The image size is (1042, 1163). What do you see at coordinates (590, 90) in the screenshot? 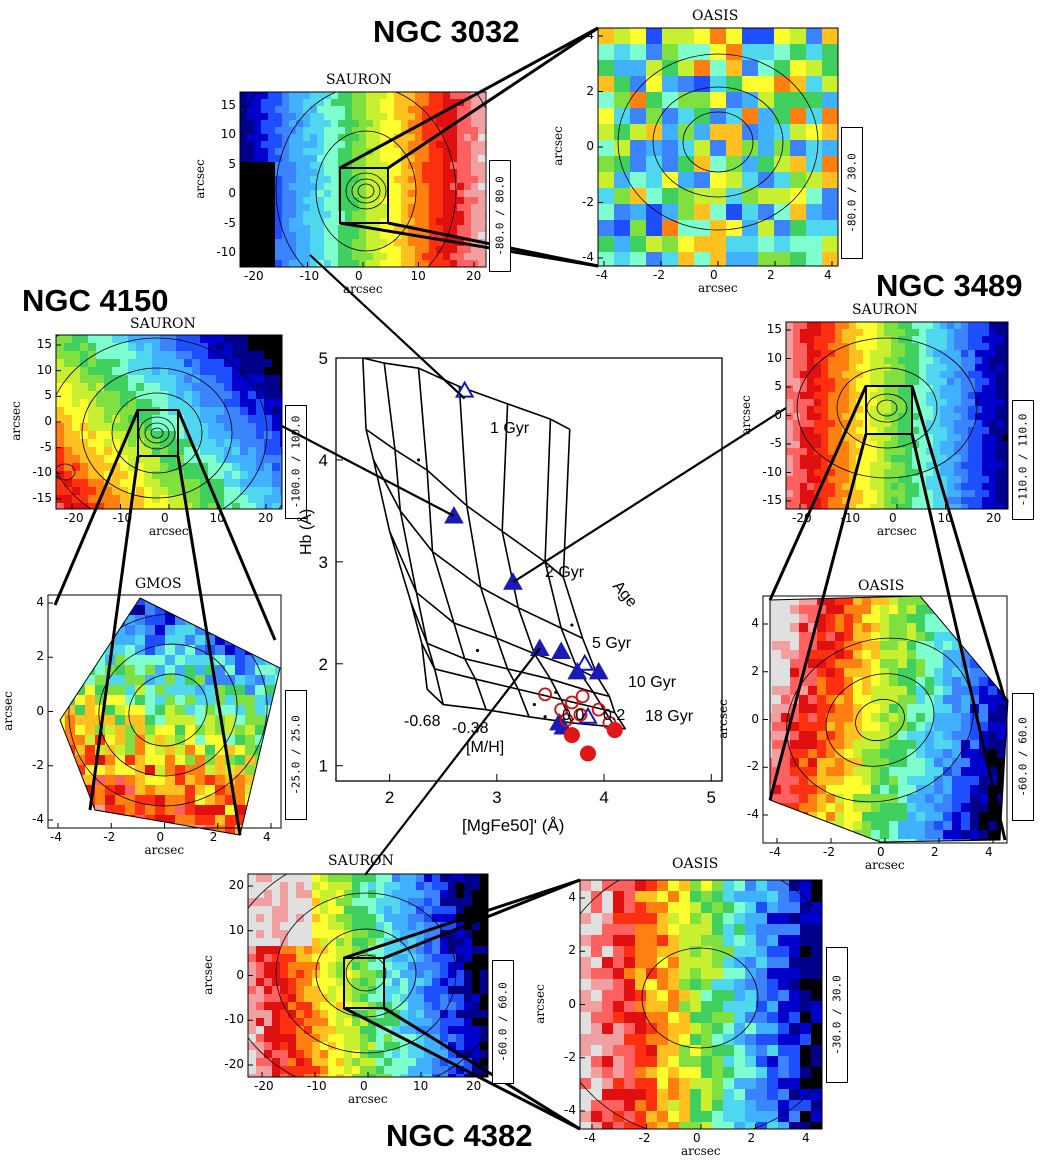
I see `y-tick-label: 2` at bounding box center [590, 90].